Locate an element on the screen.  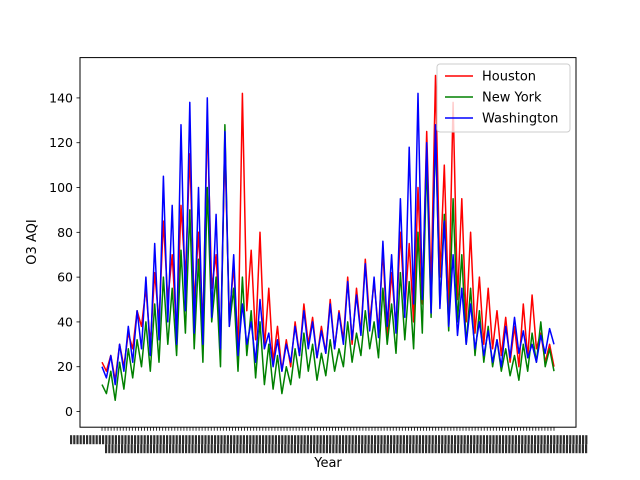
y-tick-label: 80 is located at coordinates (65, 232).